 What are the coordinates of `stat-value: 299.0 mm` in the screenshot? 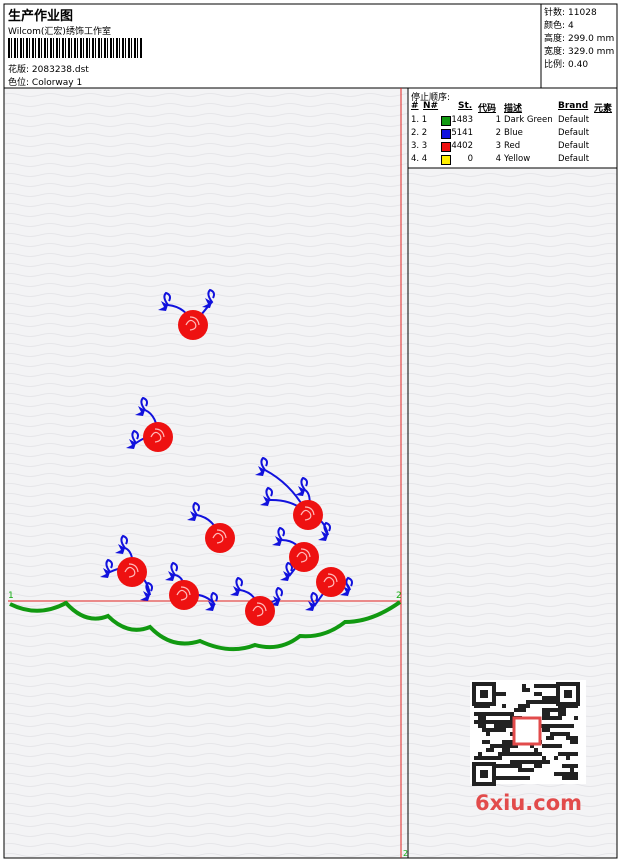 It's located at (591, 39).